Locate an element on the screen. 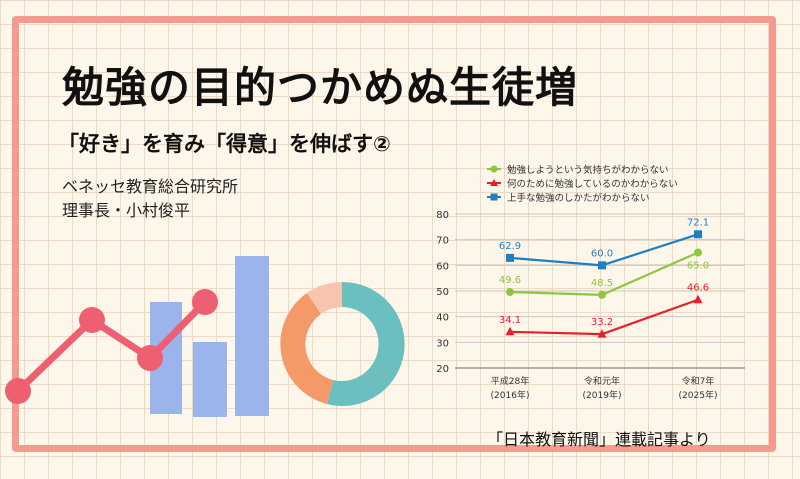 Image resolution: width=800 pixels, height=479 pixels. data-label-2-2: 72.1 is located at coordinates (698, 222).